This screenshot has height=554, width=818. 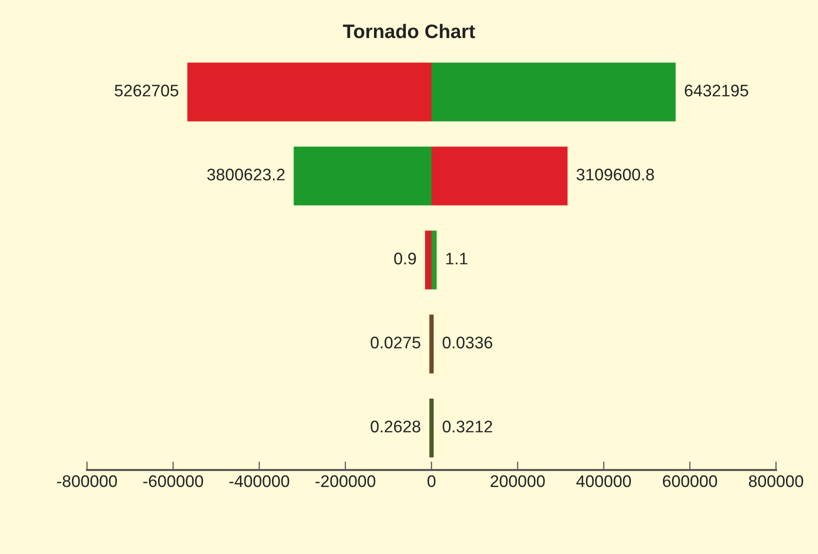 I want to click on x-tick-label: -200000, so click(x=346, y=481).